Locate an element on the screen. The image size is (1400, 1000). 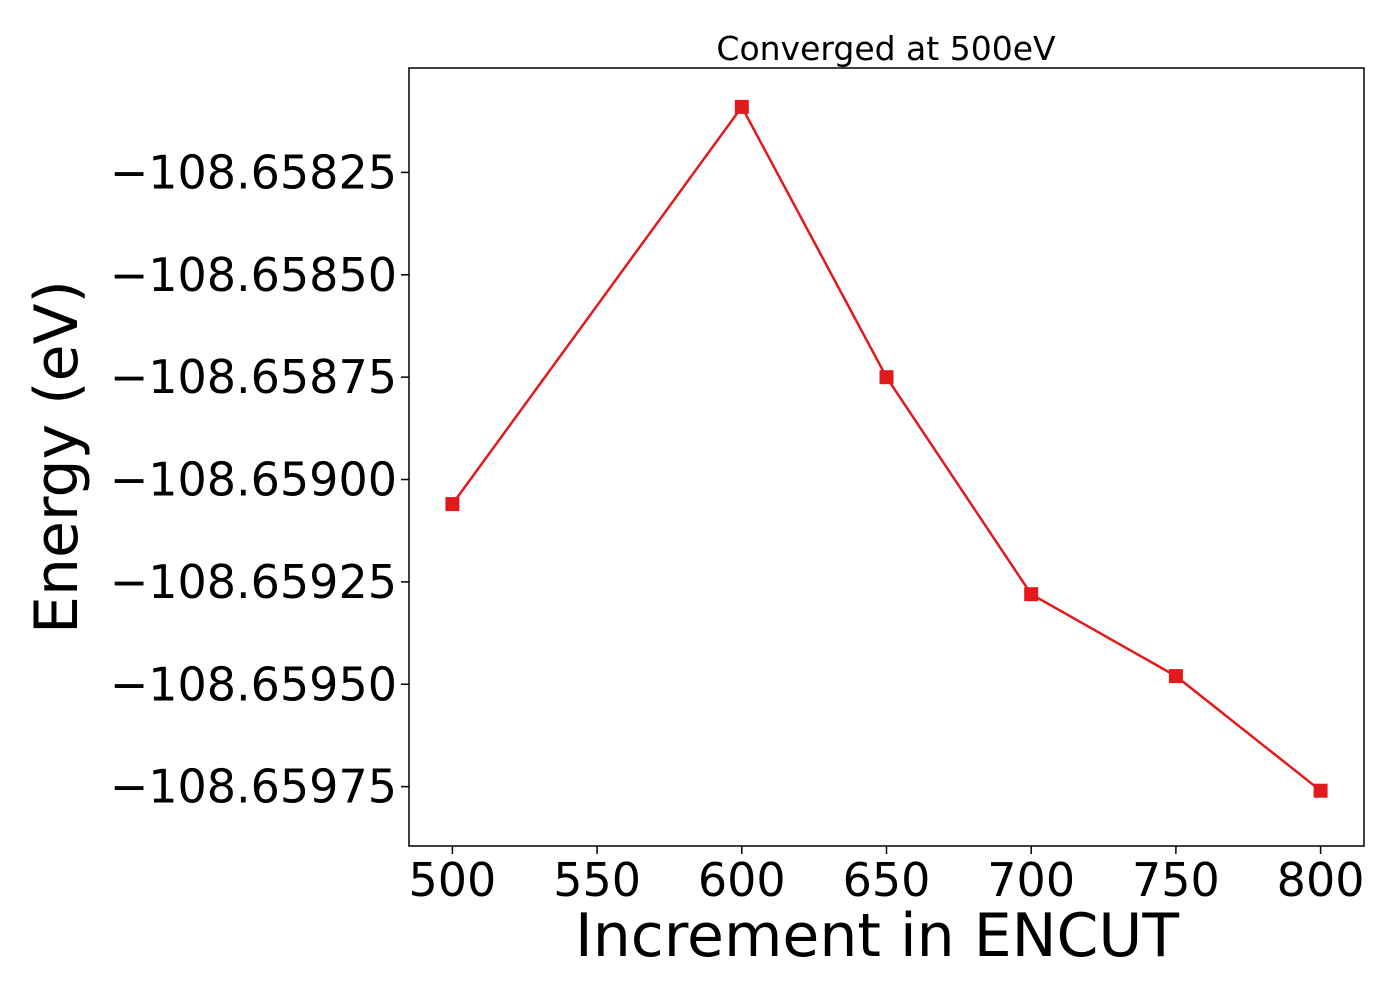
x-tick-label: 750 is located at coordinates (1176, 880).